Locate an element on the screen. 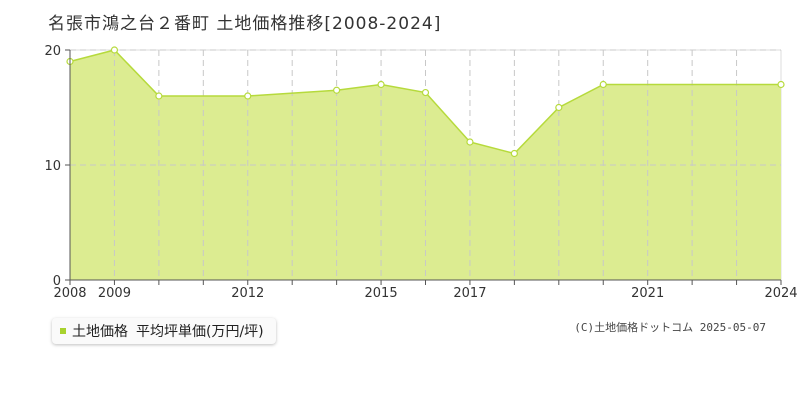 The width and height of the screenshot is (800, 400). chart-title: 名張市鴻之台２番町 土地価格推移[2008-2024] is located at coordinates (245, 24).